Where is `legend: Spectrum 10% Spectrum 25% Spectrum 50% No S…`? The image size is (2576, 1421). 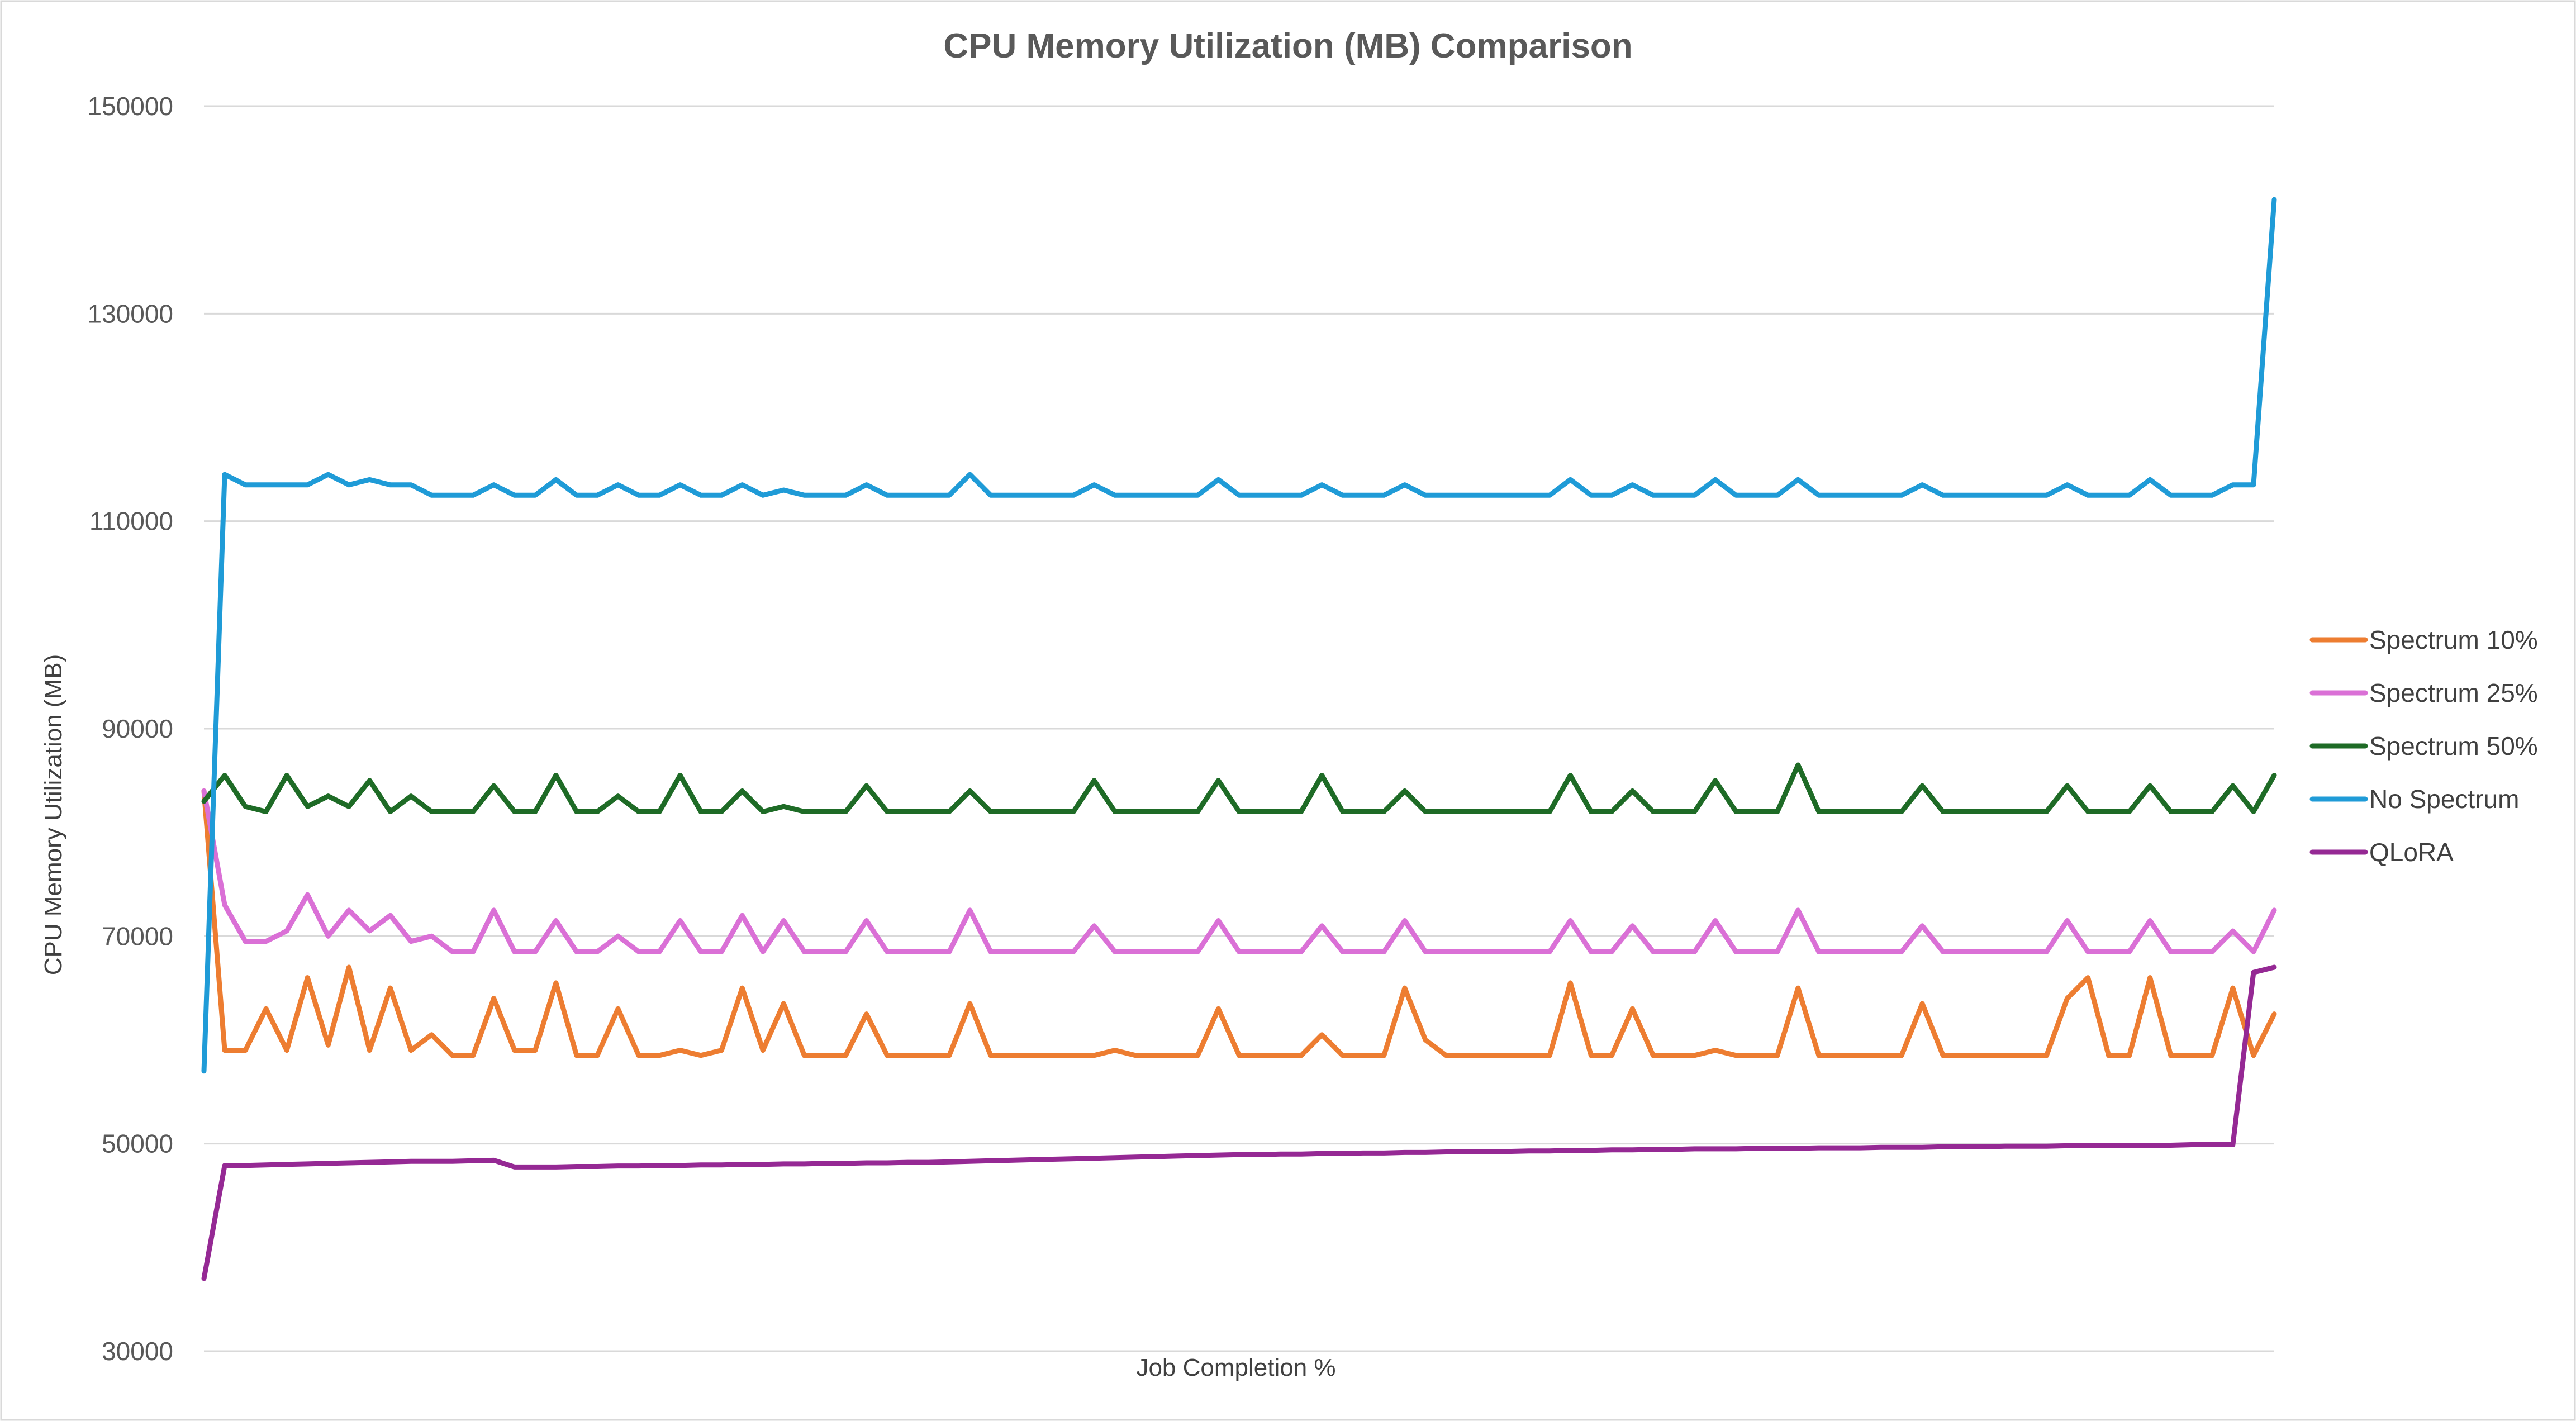 legend: Spectrum 10% Spectrum 25% Spectrum 50% No S… is located at coordinates (2423, 746).